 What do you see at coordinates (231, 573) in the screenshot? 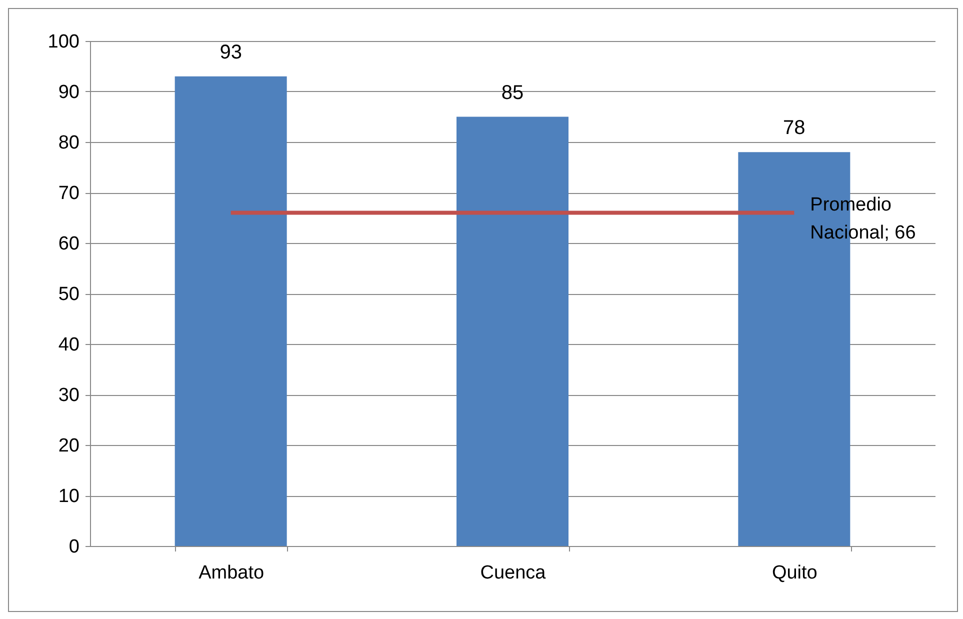
I see `x-tick-label: Ambato` at bounding box center [231, 573].